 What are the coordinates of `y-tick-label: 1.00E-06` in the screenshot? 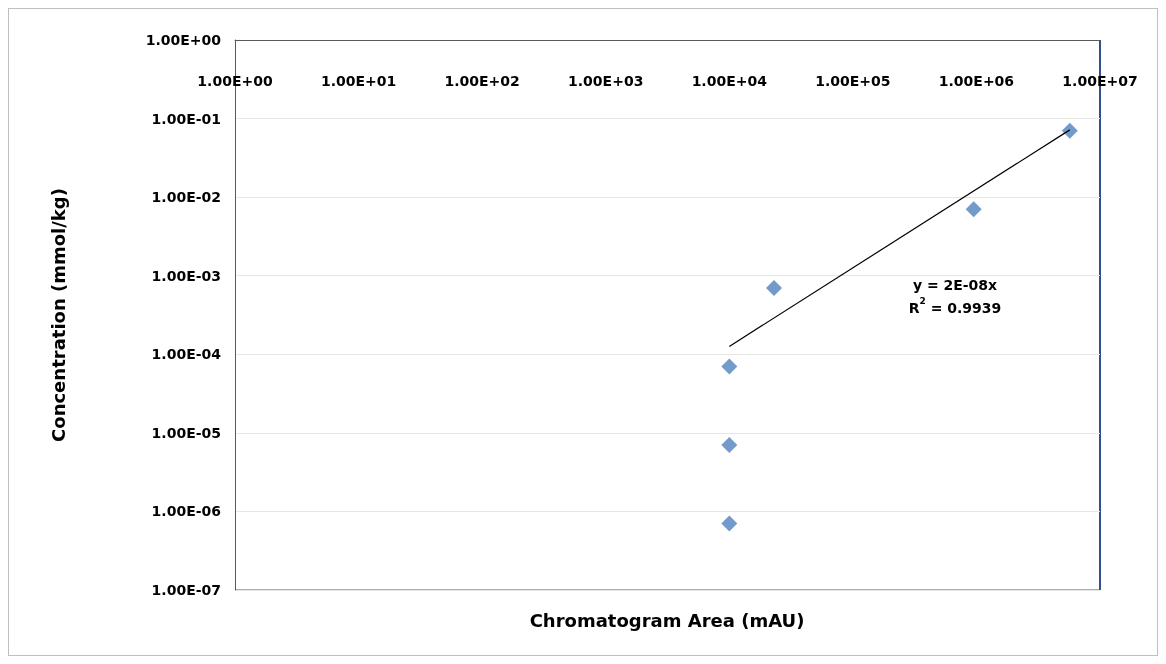 It's located at (186, 511).